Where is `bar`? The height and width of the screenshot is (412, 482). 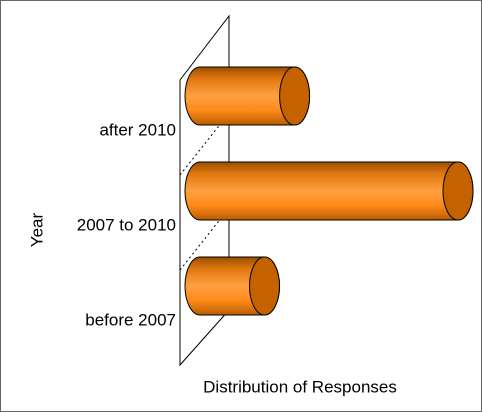
bar is located at coordinates (329, 191).